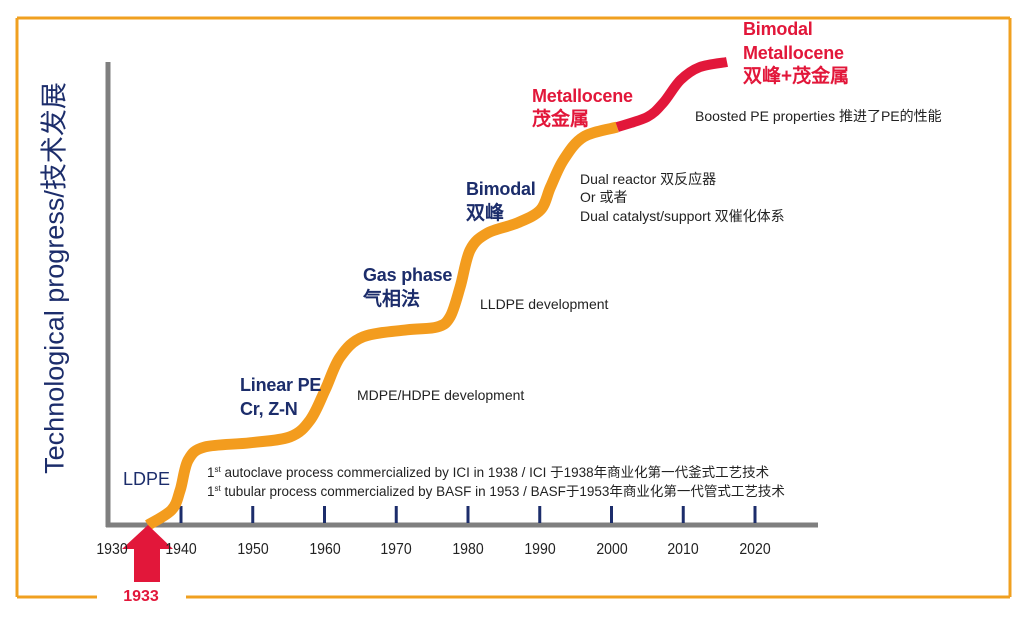 Image resolution: width=1024 pixels, height=619 pixels. I want to click on bimodal-note-2: Or 或者, so click(604, 197).